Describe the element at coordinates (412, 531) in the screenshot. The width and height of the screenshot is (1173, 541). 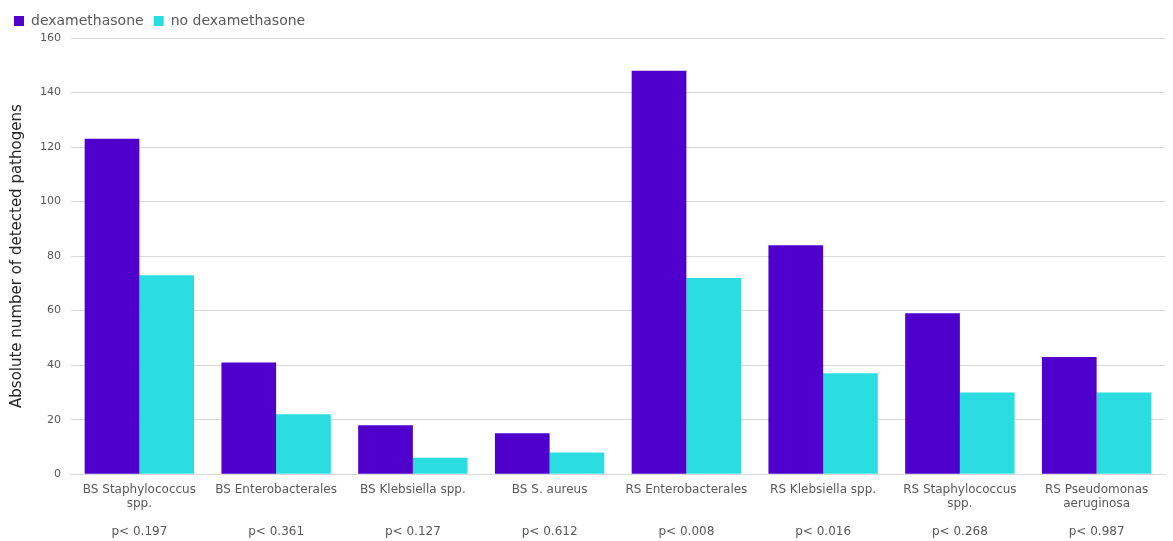
I see `text: p< 0.127` at that location.